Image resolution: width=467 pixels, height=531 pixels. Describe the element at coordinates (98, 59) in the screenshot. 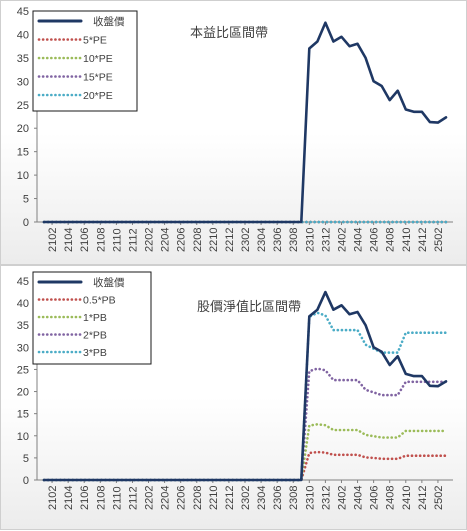

I see `legend-label: 10*PE` at that location.